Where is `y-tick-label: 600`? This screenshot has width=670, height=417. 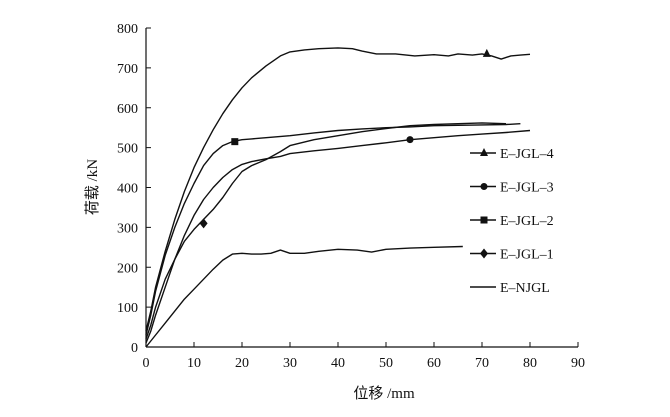
y-tick-label: 600 is located at coordinates (127, 109).